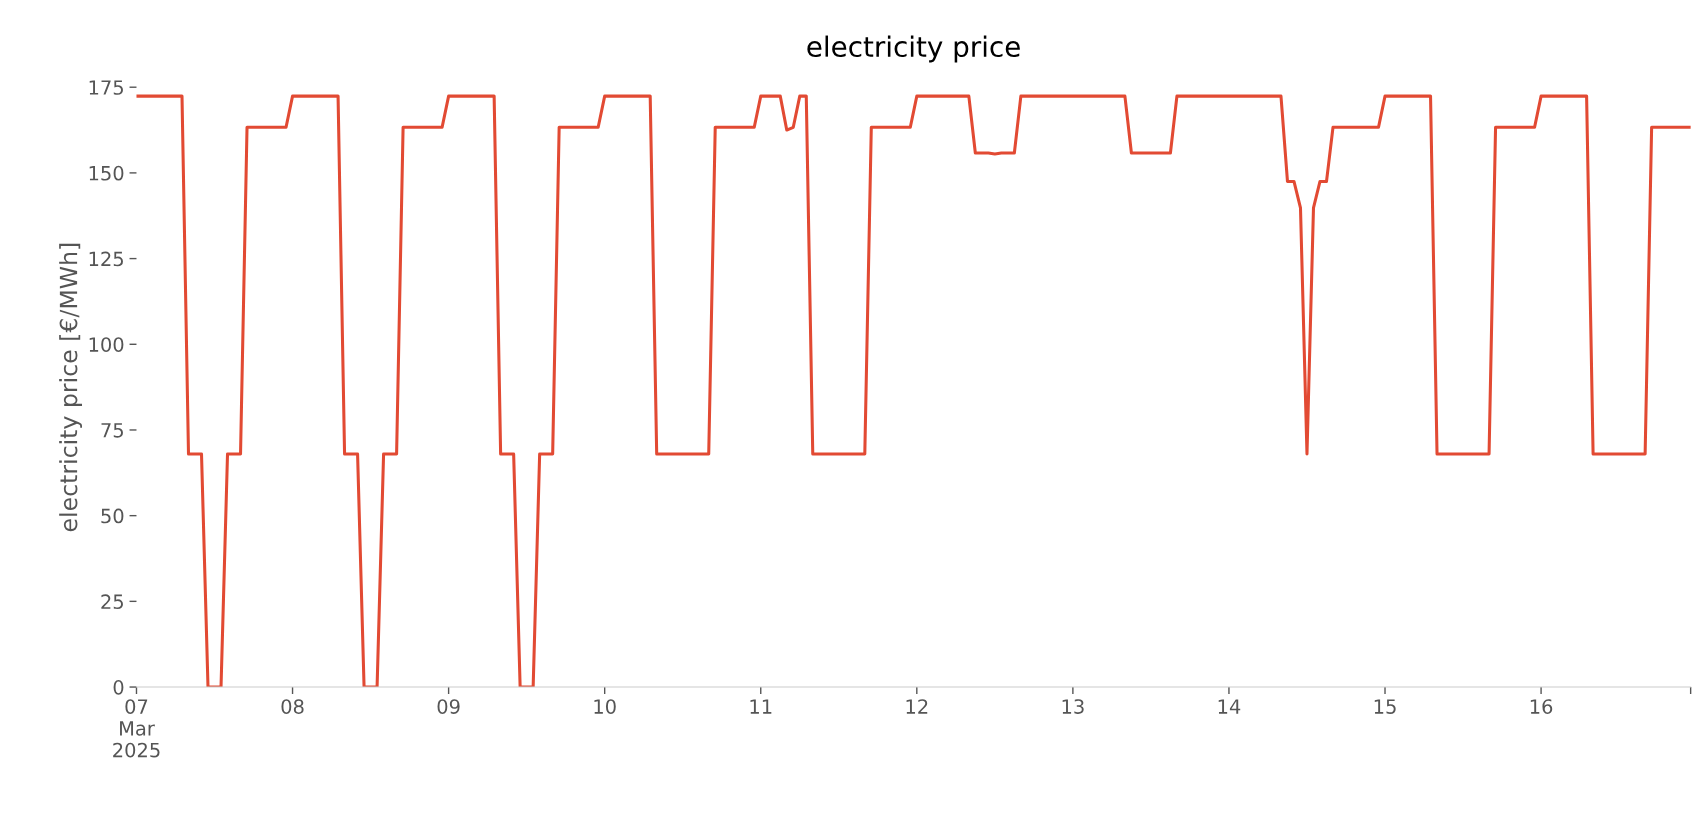 The height and width of the screenshot is (815, 1706). Describe the element at coordinates (292, 706) in the screenshot. I see `x-tick-label: 08` at that location.